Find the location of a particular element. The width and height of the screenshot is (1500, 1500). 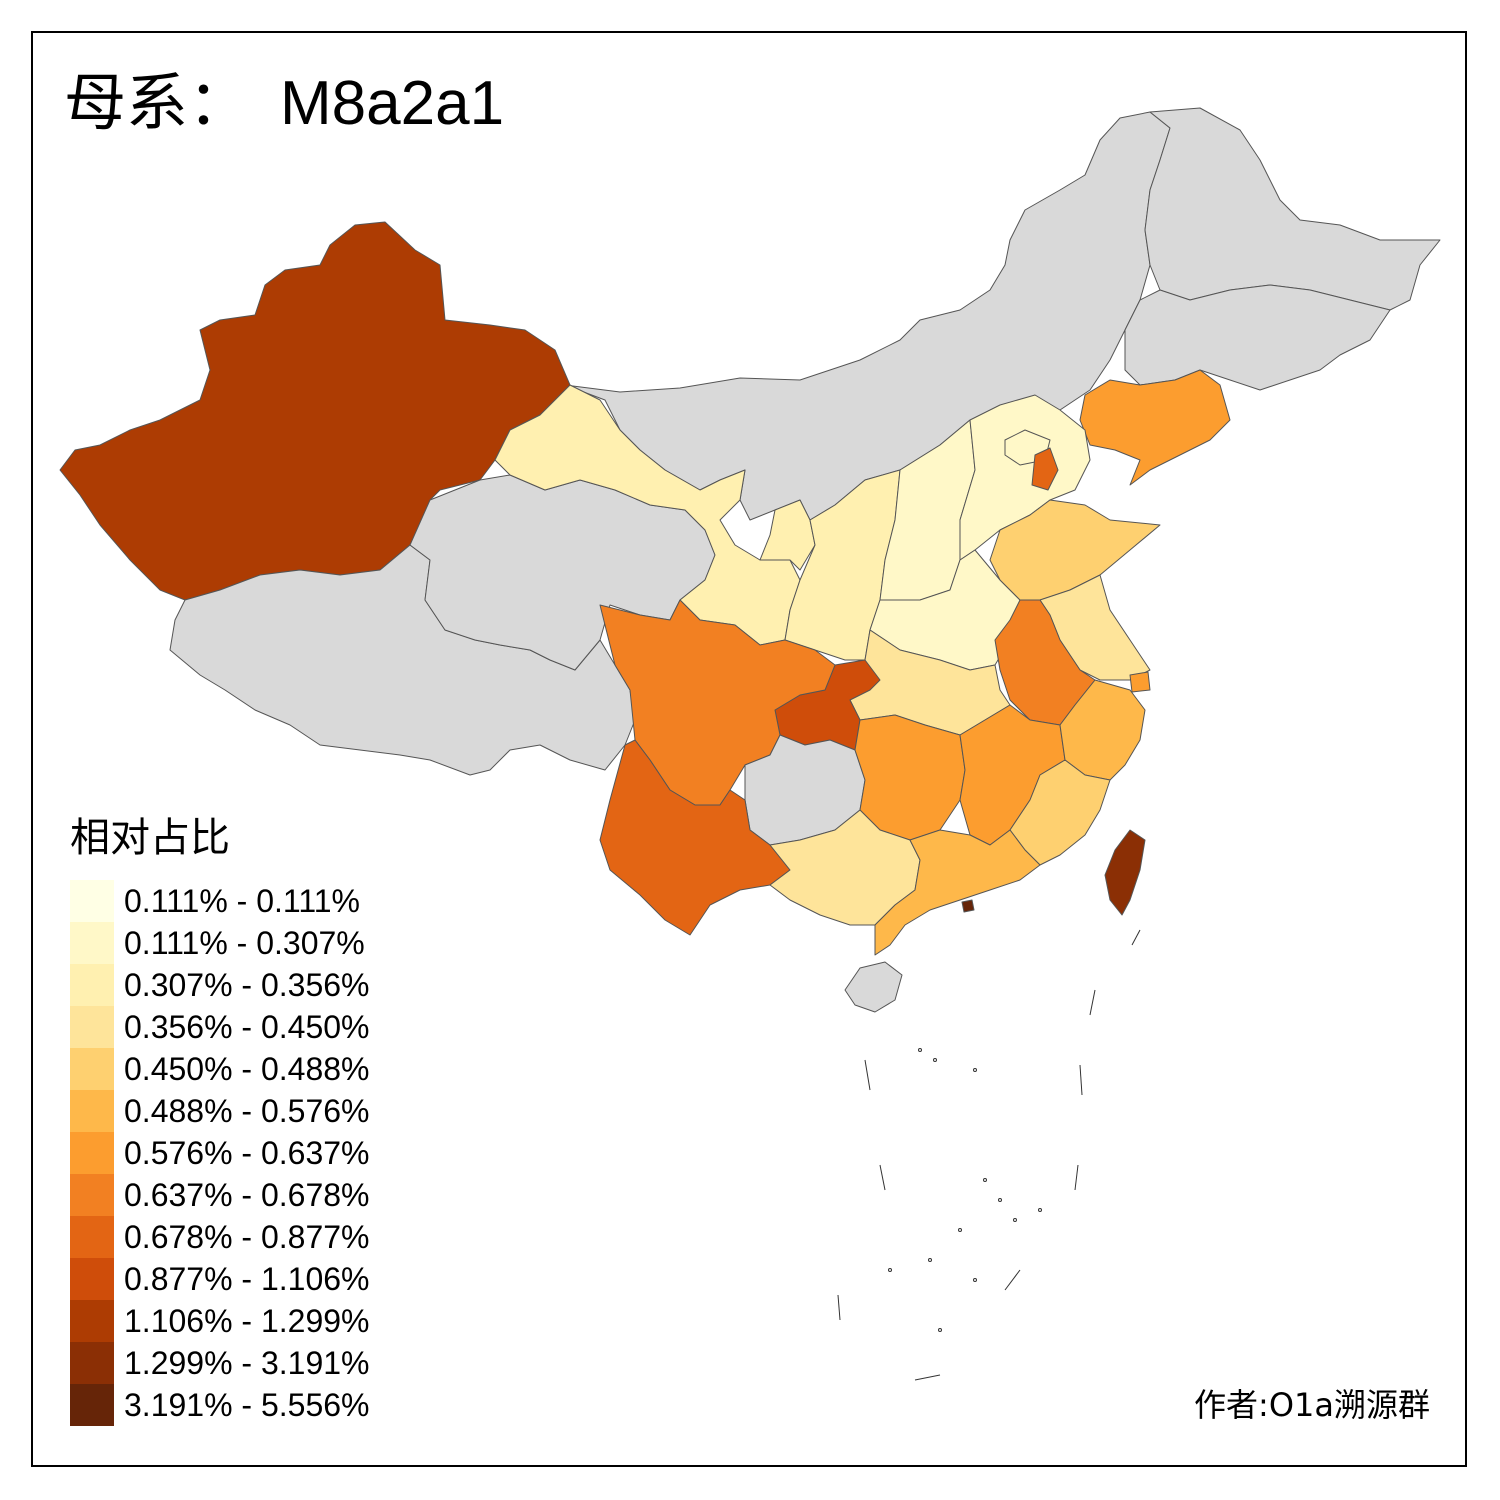

legend-label: 0.111% - 0.307% is located at coordinates (244, 942).